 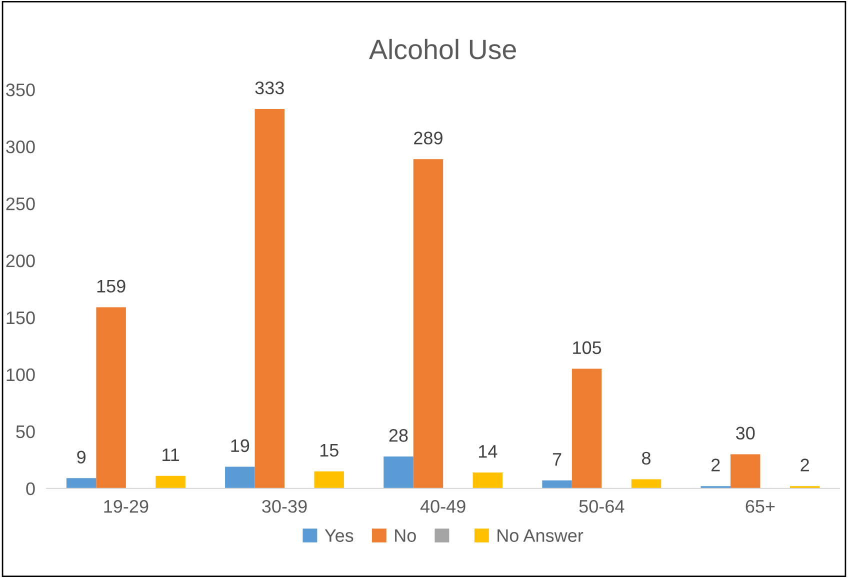 I want to click on y-tick-label: 250, so click(x=20, y=203).